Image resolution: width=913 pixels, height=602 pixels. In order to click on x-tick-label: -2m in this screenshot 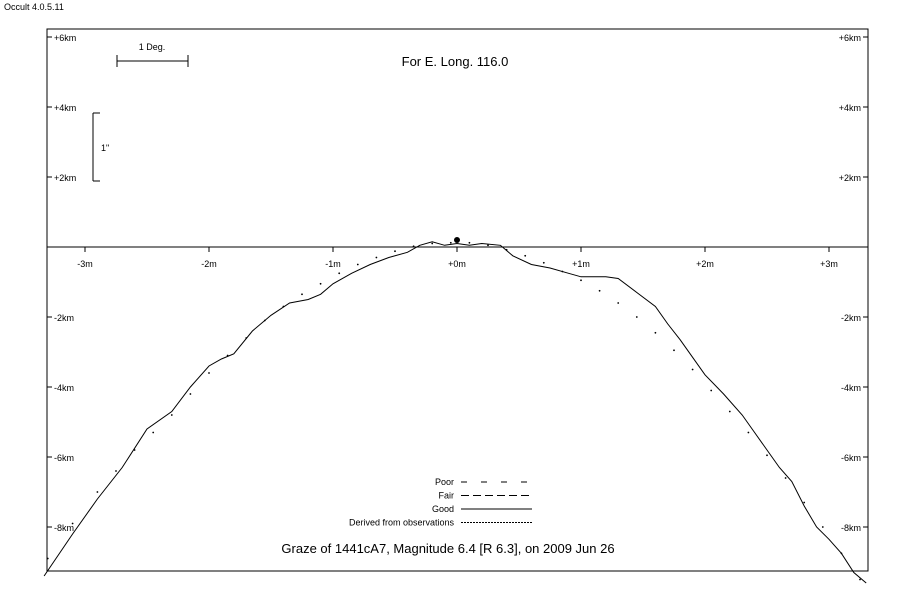, I will do `click(209, 264)`.